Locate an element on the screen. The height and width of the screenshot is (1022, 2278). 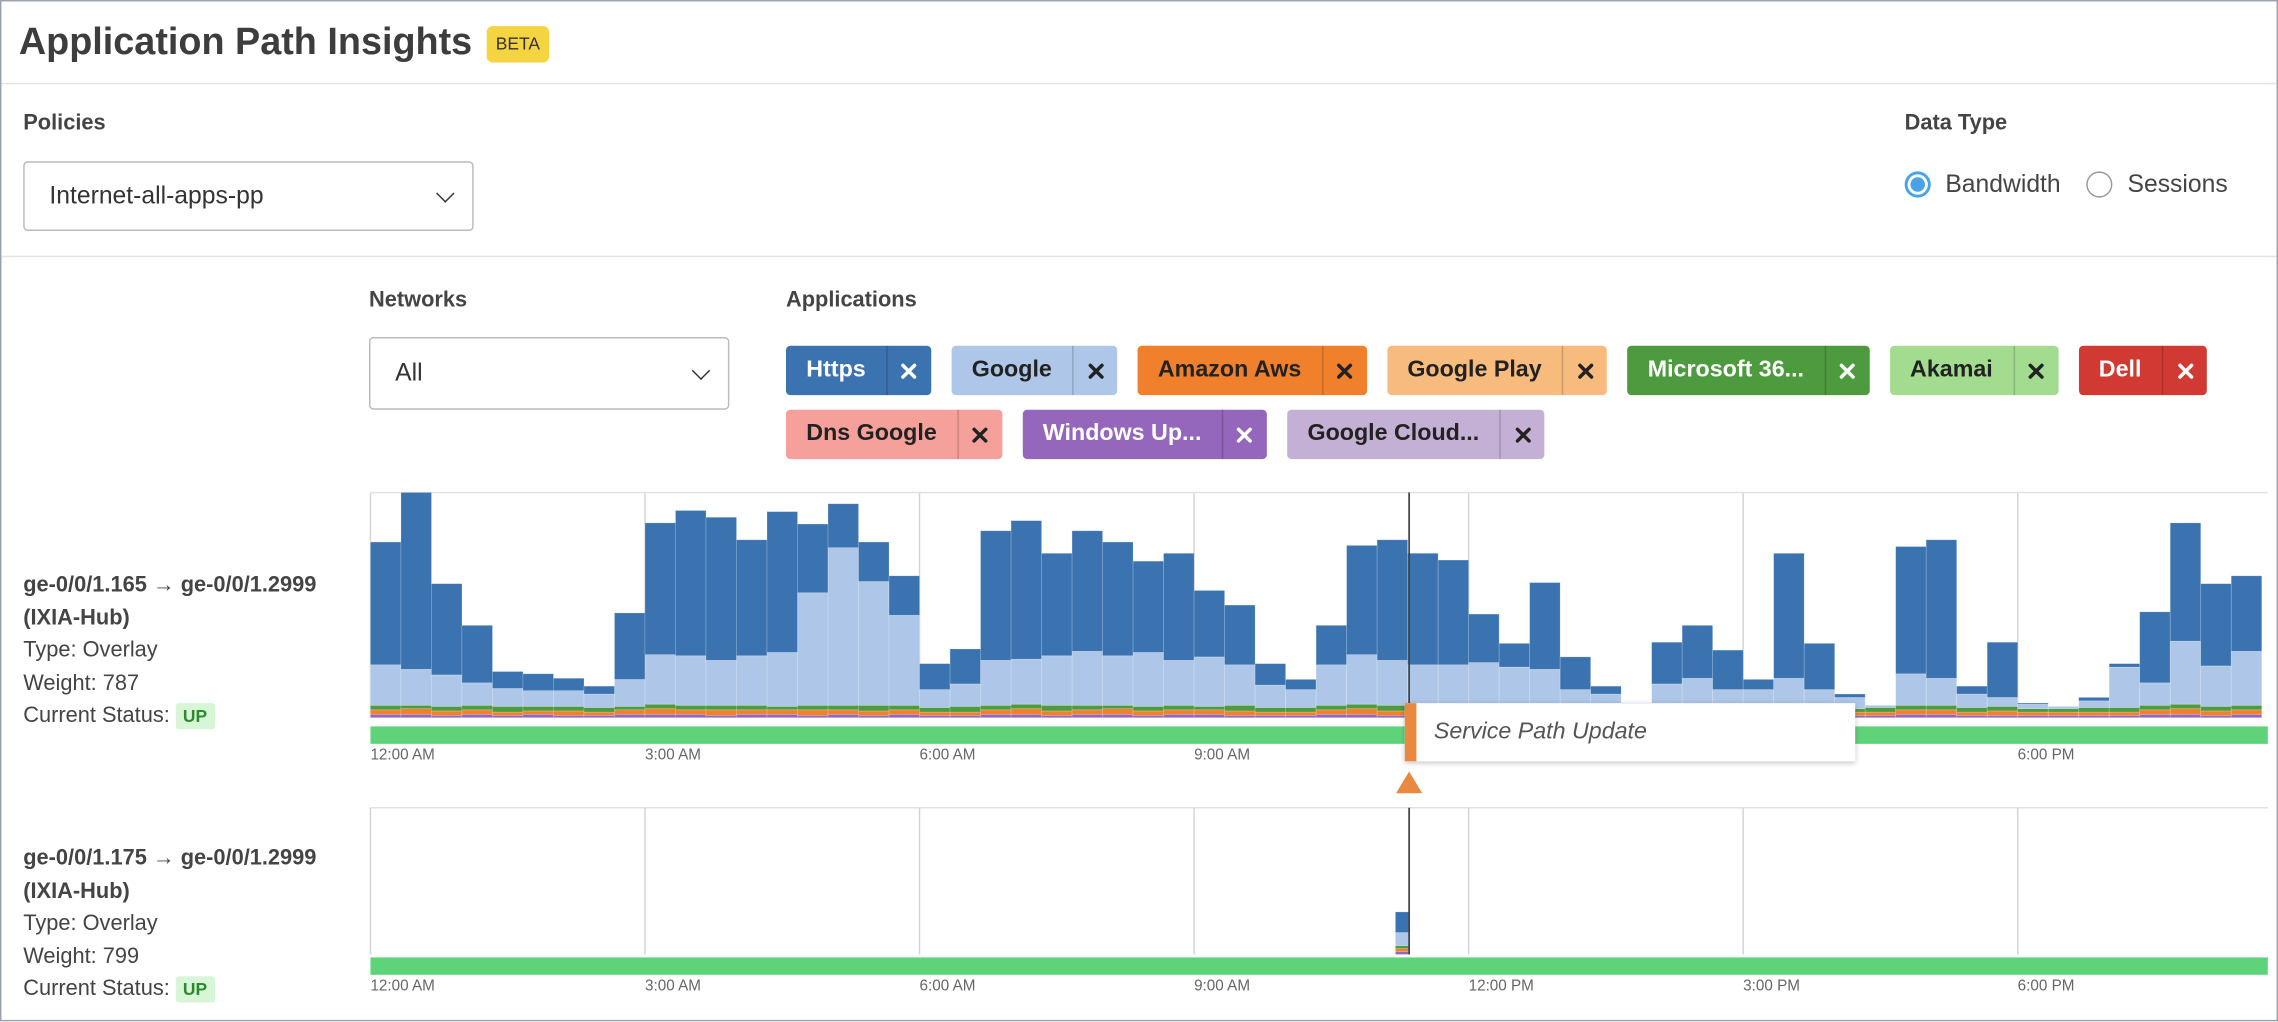
networks-select: All is located at coordinates (549, 373).